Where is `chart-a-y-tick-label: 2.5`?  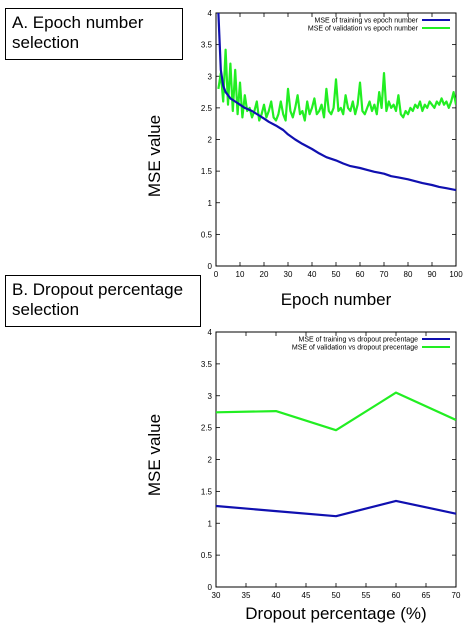
chart-a-y-tick-label: 2.5 is located at coordinates (207, 108).